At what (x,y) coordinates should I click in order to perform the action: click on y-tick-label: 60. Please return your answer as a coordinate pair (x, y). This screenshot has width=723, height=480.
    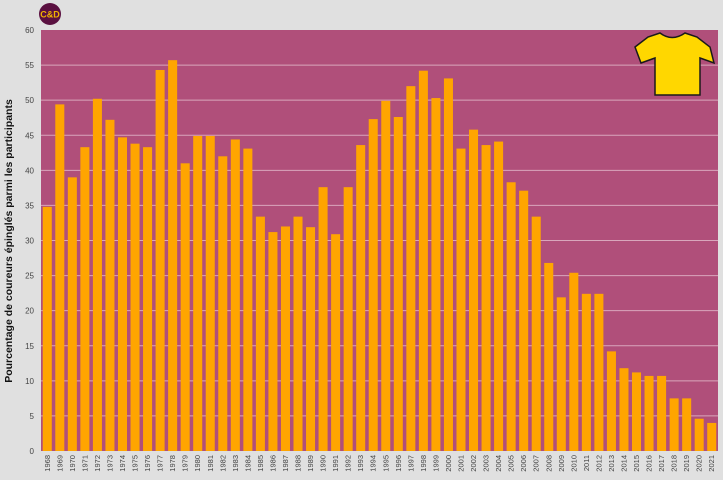
    Looking at the image, I should click on (29, 30).